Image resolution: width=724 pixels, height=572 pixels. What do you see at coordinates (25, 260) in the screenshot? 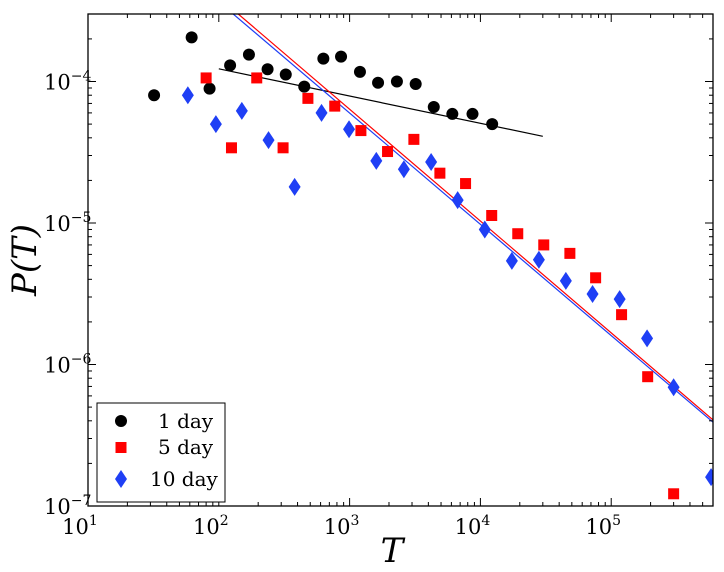
I see `y-axis-label: P(T)` at bounding box center [25, 260].